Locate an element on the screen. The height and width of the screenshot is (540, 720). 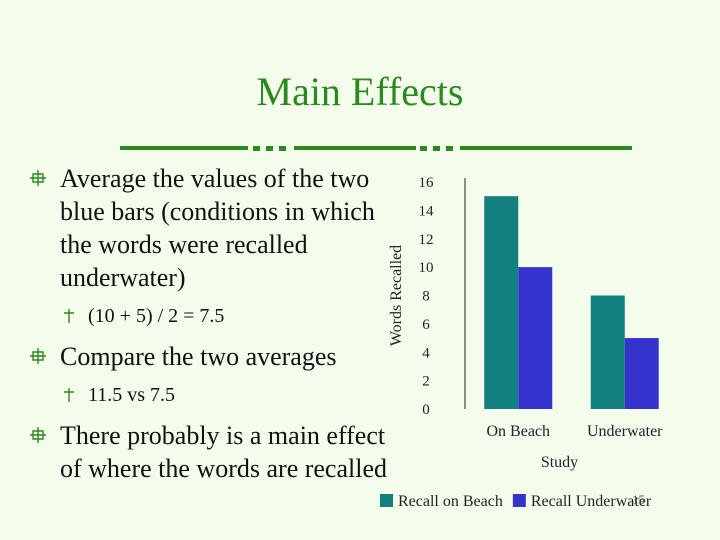
sub-bullet-text: 11.5 vs 7.5 is located at coordinates (132, 395).